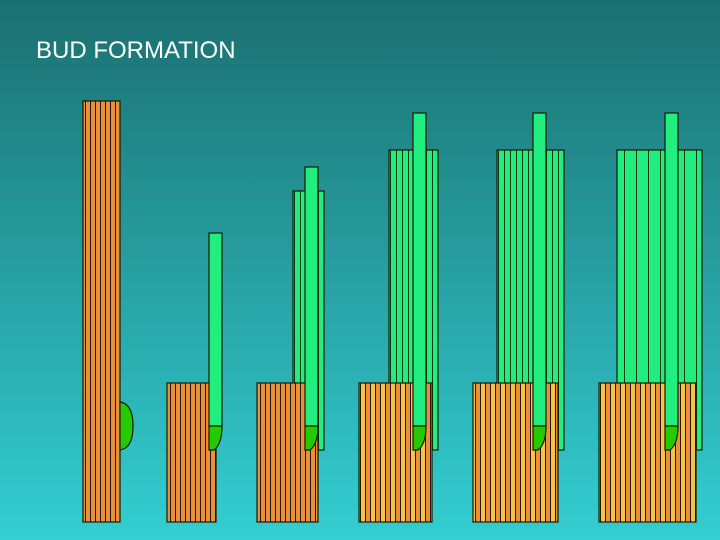  What do you see at coordinates (136, 50) in the screenshot?
I see `slide-title: BUD FORMATION` at bounding box center [136, 50].